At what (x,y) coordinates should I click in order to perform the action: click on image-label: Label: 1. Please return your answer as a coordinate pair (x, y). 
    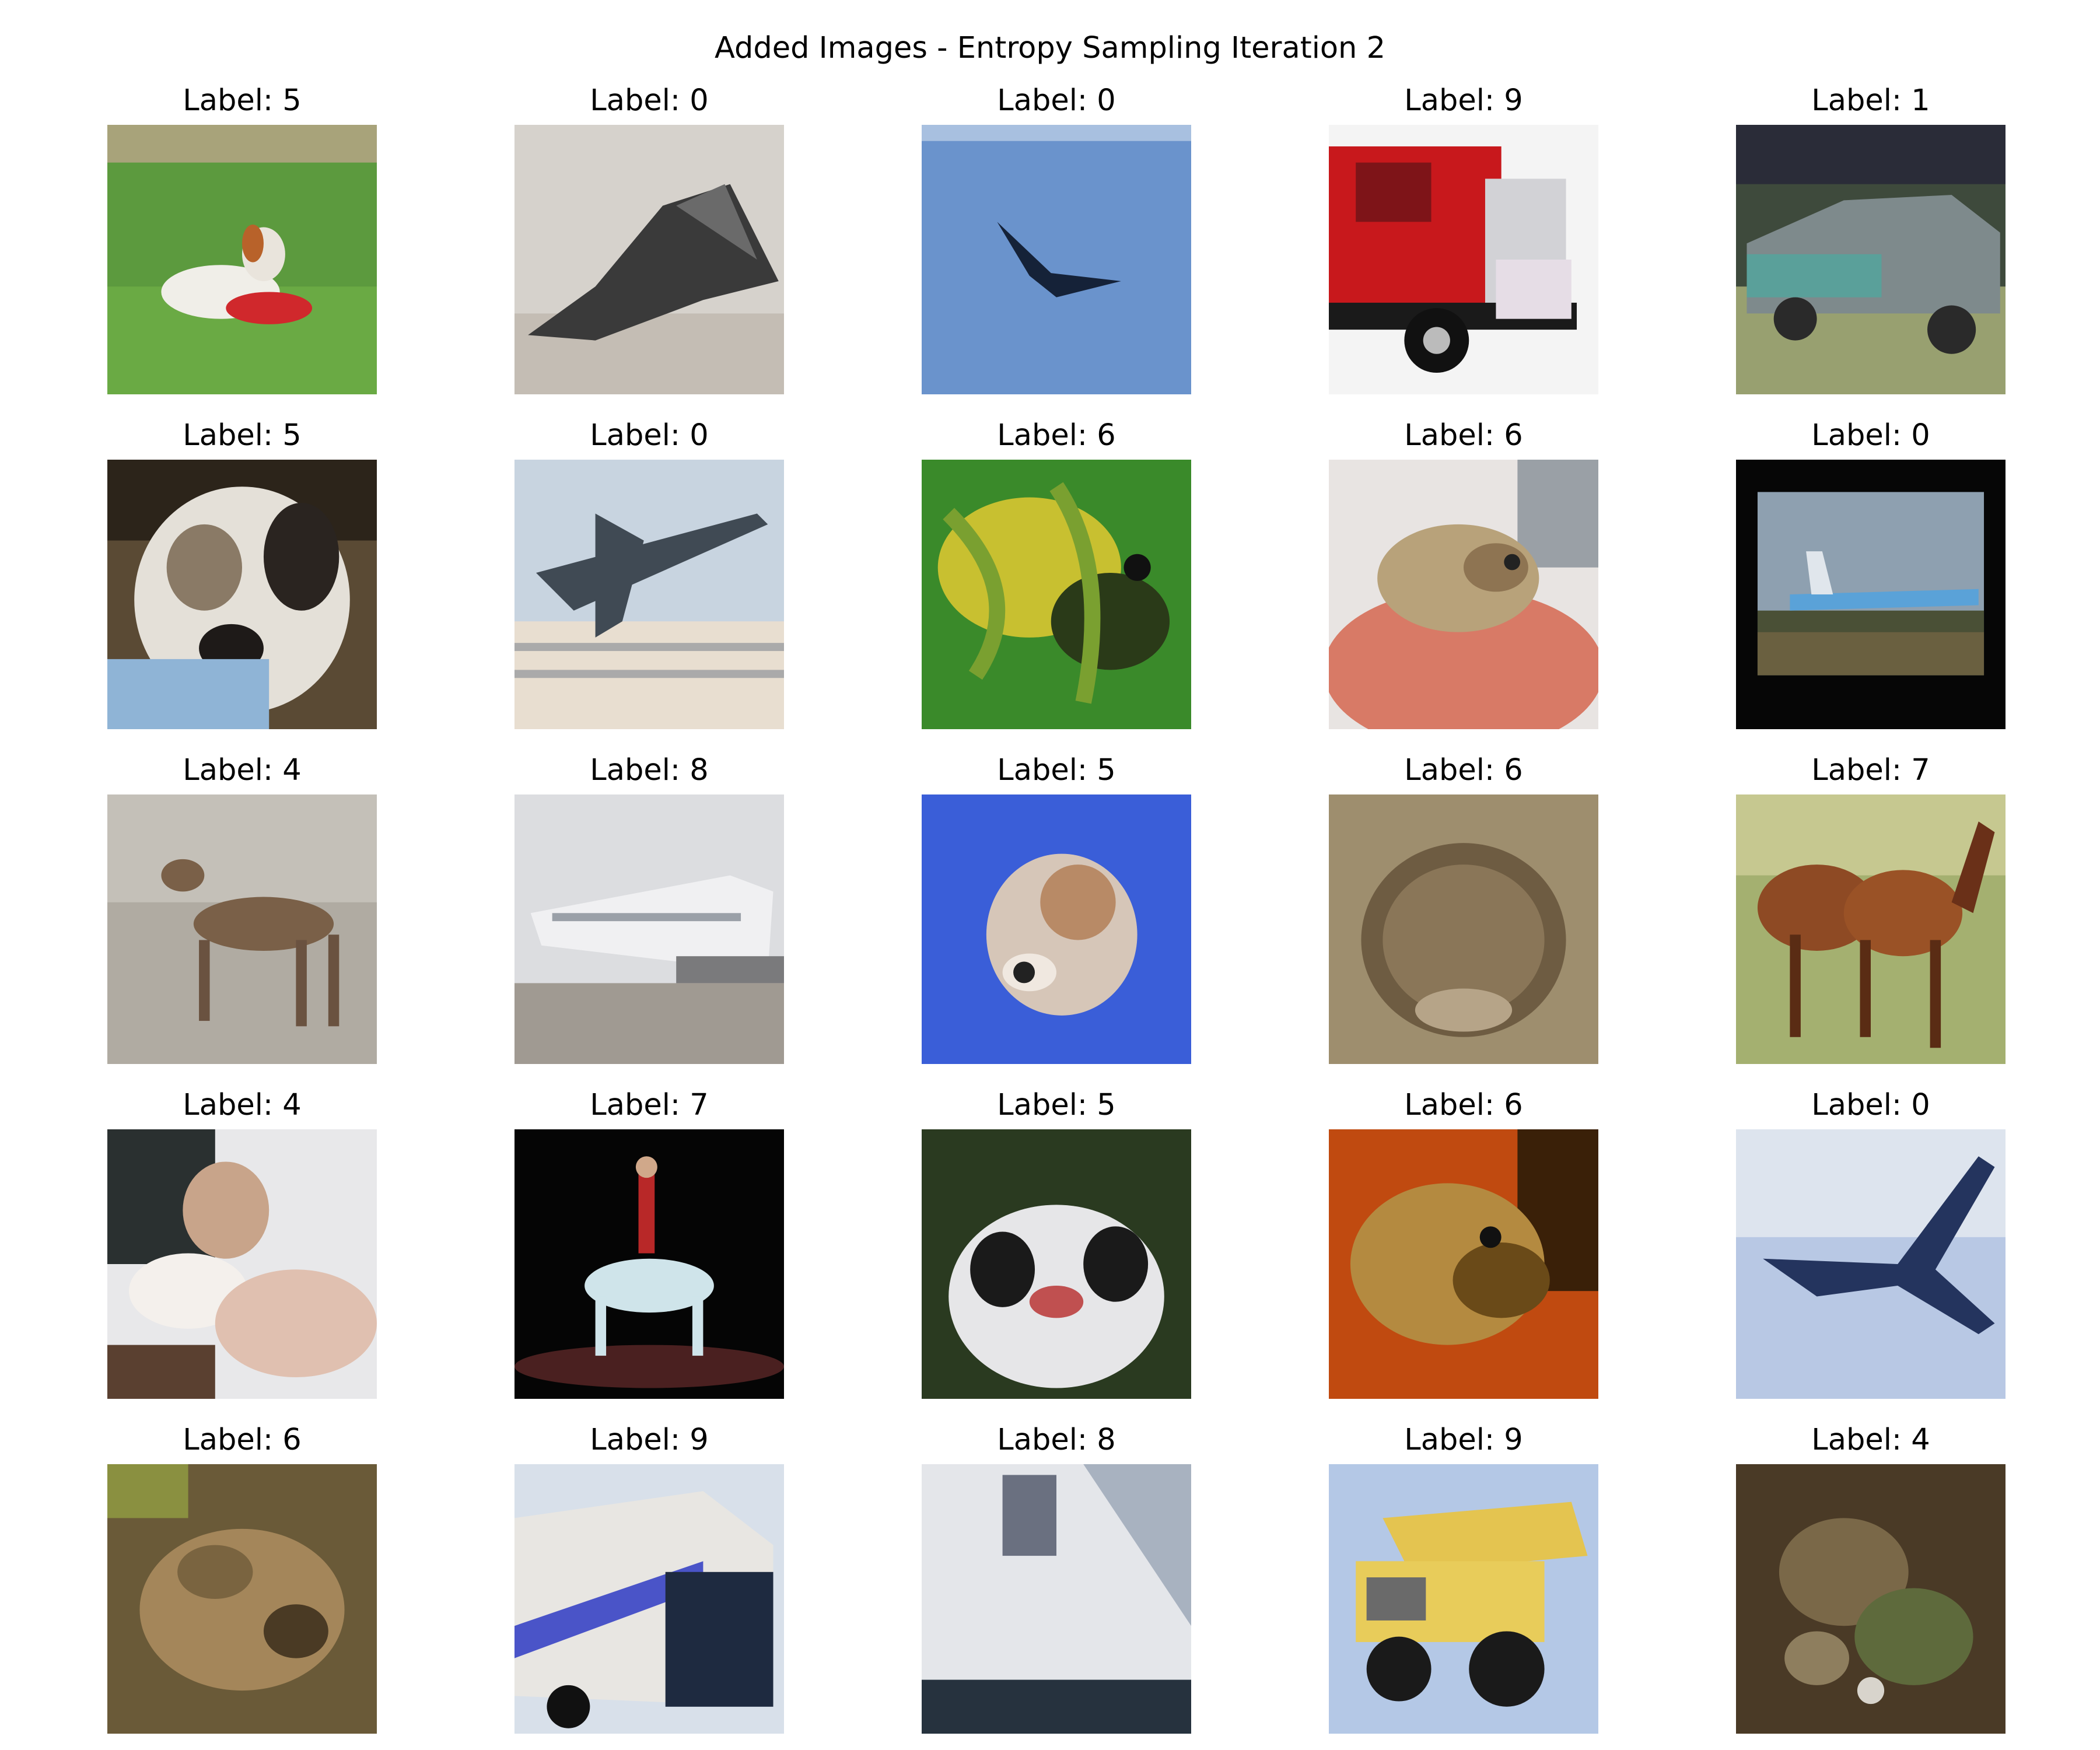
    Looking at the image, I should click on (1870, 100).